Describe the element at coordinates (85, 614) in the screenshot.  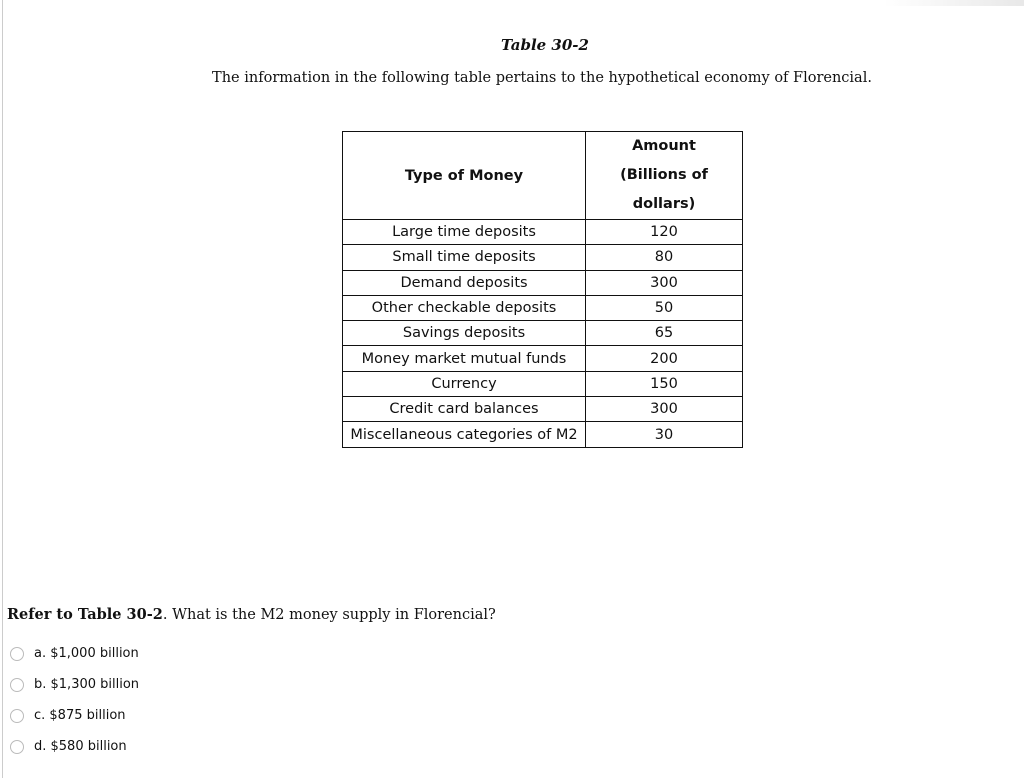
I see `question-ref: Refer to Table 30-2` at that location.